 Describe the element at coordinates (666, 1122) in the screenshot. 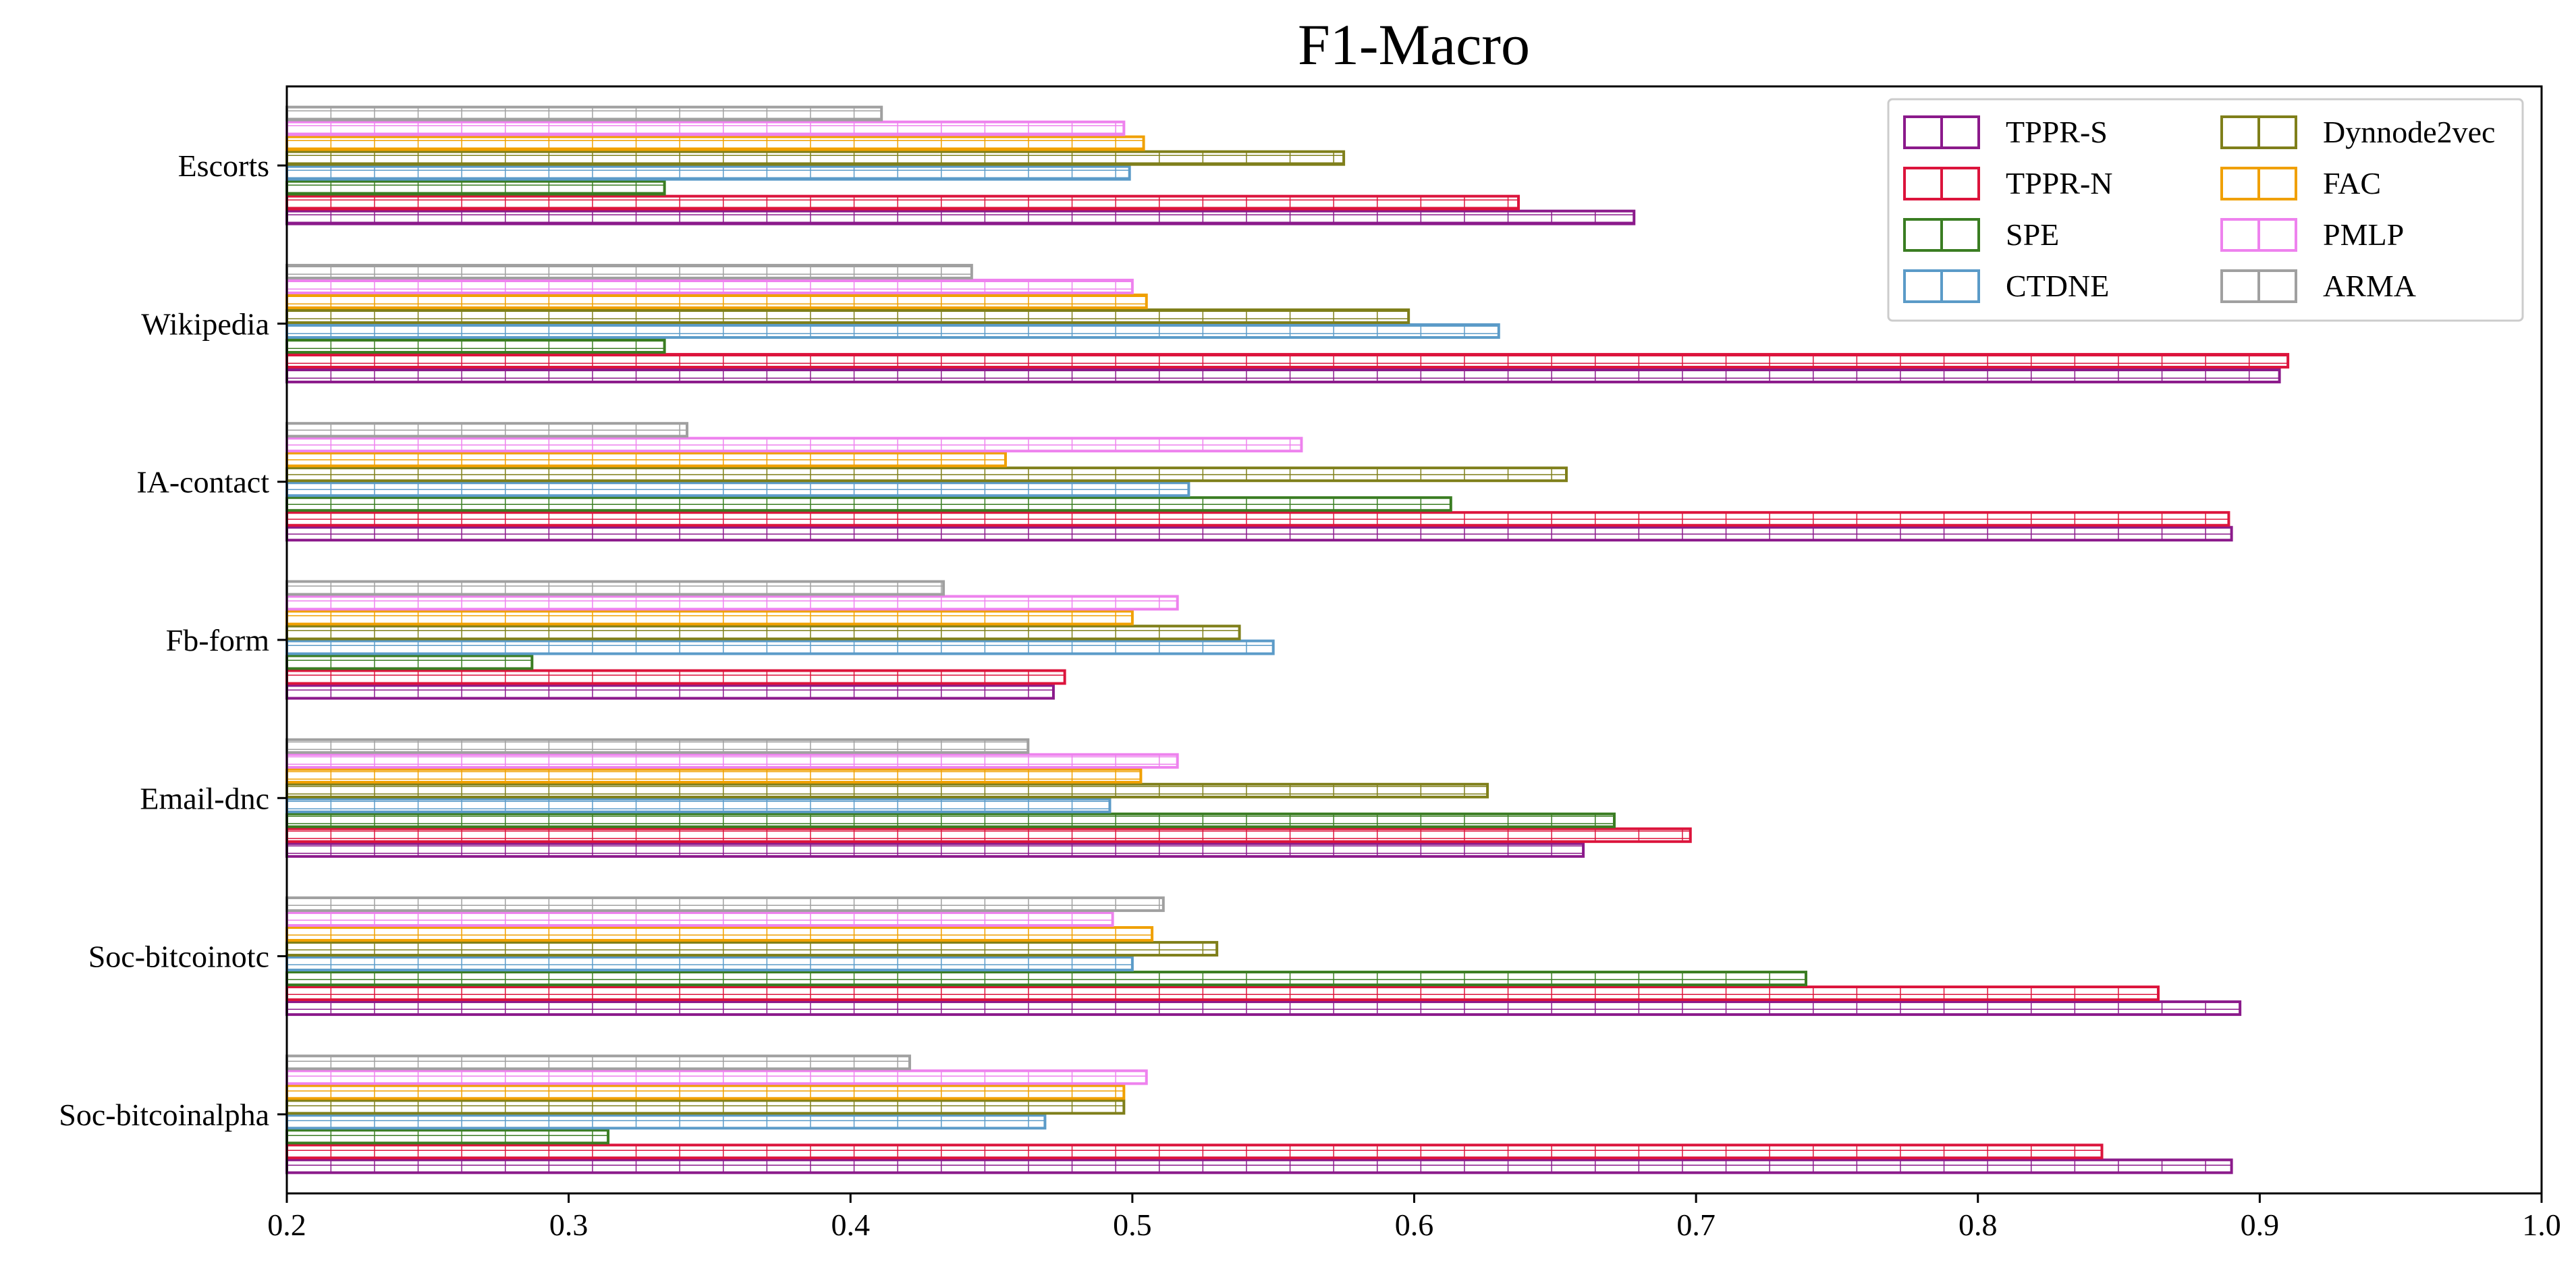

I see `bar-soc-bitcoinalpha-ctdne` at that location.